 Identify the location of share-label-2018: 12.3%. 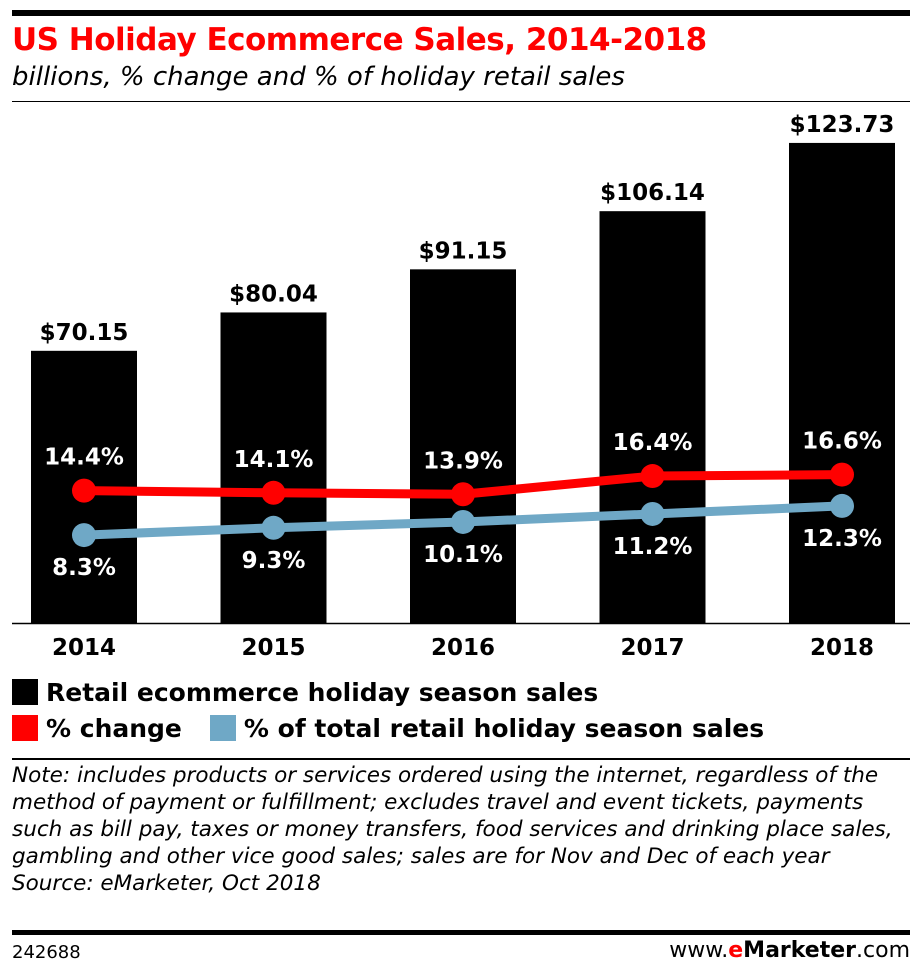
(842, 539).